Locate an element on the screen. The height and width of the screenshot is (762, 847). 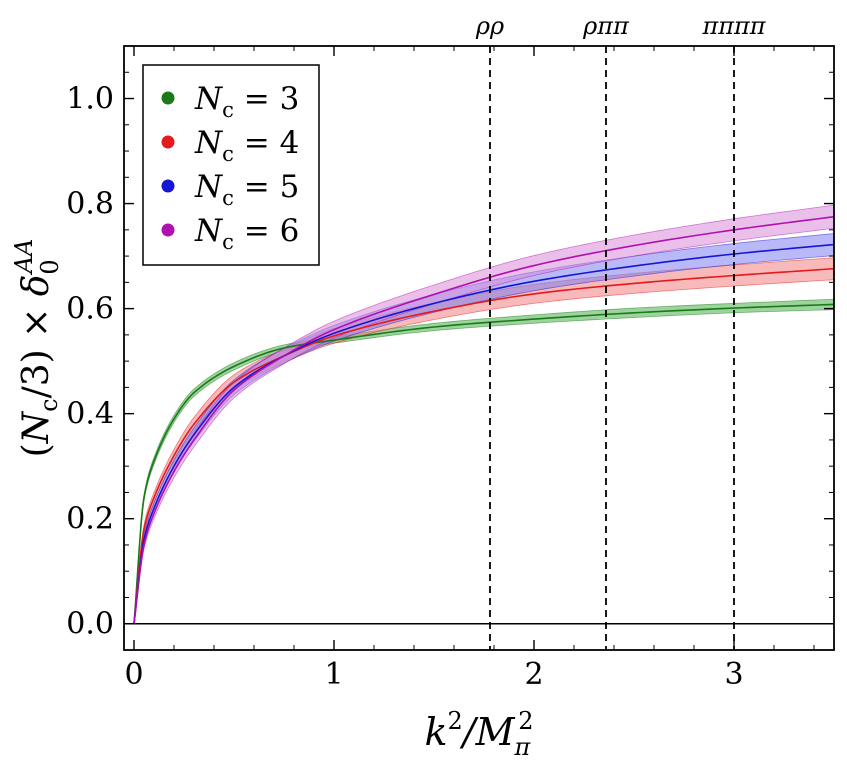
legend: Nc = 3Nc = 4Nc = 5Nc = 6 is located at coordinates (231, 165).